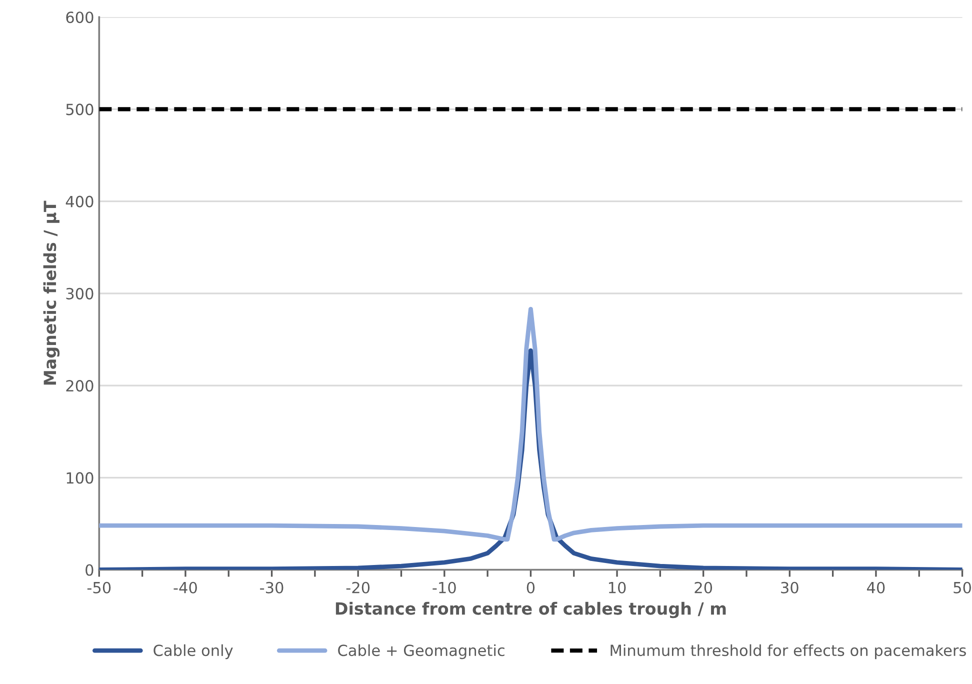 Image resolution: width=972 pixels, height=684 pixels. Describe the element at coordinates (80, 110) in the screenshot. I see `y-tick-label: 500` at that location.